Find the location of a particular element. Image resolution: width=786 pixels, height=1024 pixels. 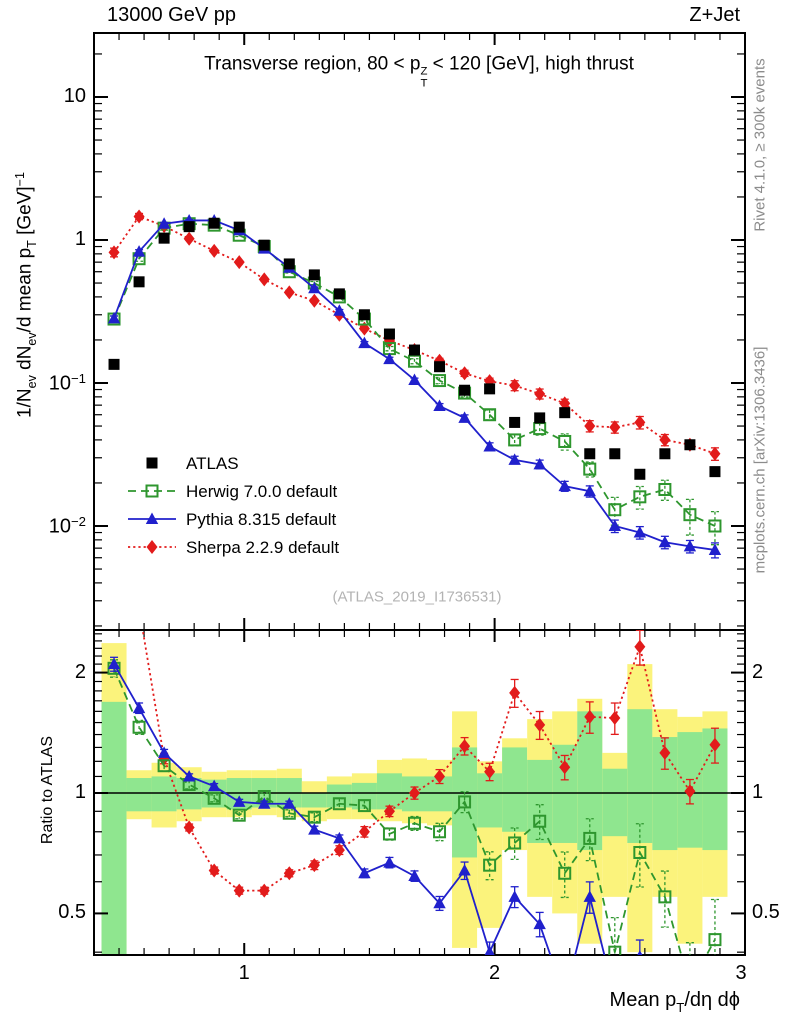

main-y-tick-label: 10⁻² is located at coordinates (67, 526).